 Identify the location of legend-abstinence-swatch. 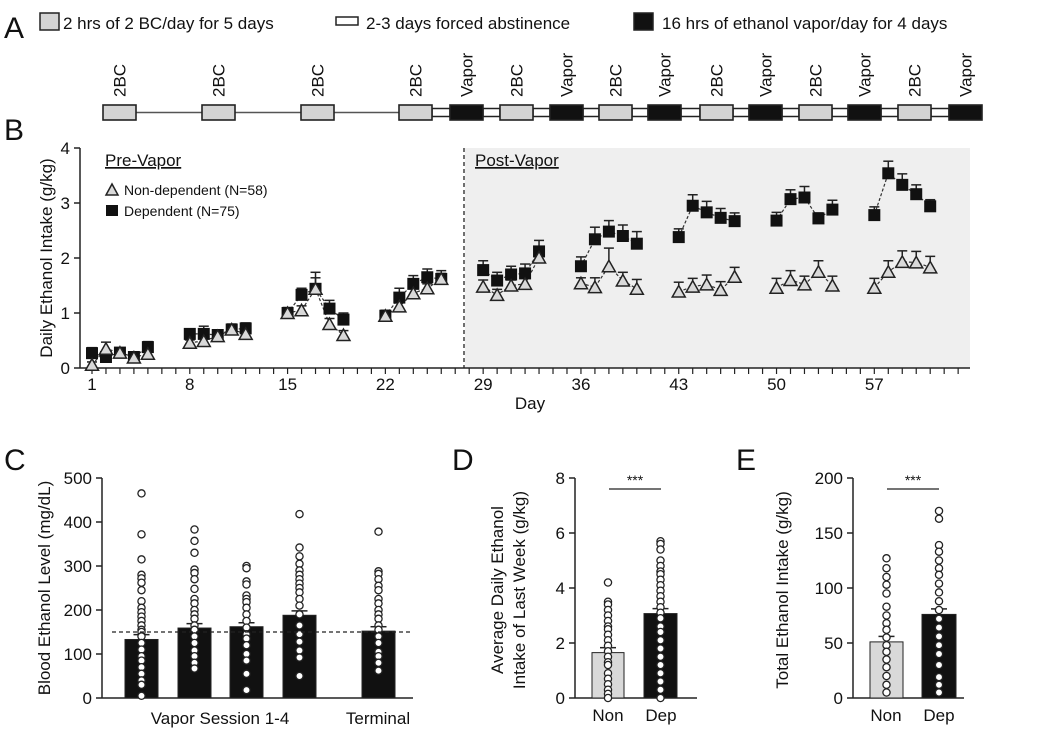
(347, 21).